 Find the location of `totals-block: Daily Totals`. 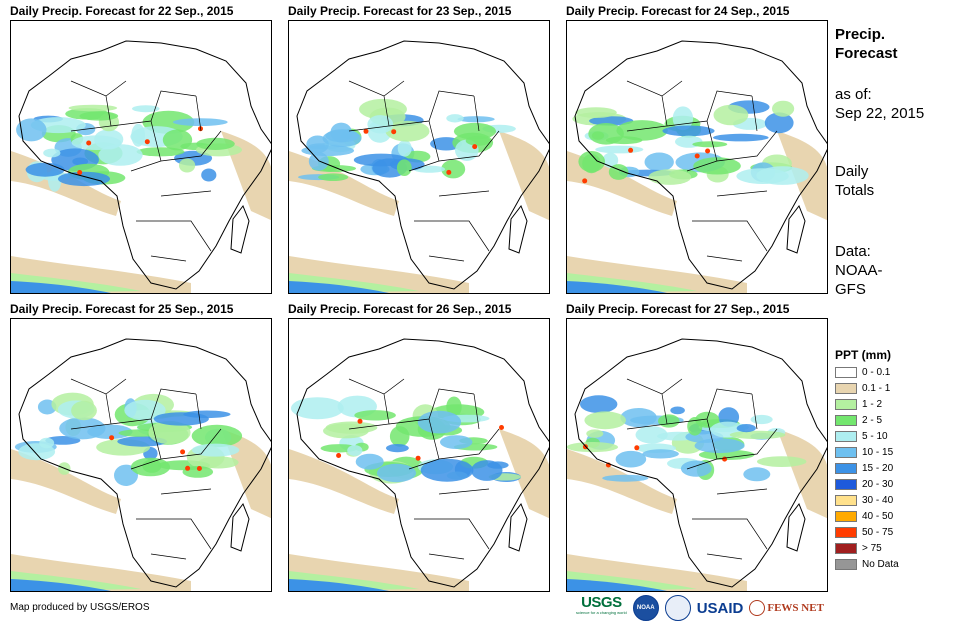

totals-block: Daily Totals is located at coordinates (854, 181).